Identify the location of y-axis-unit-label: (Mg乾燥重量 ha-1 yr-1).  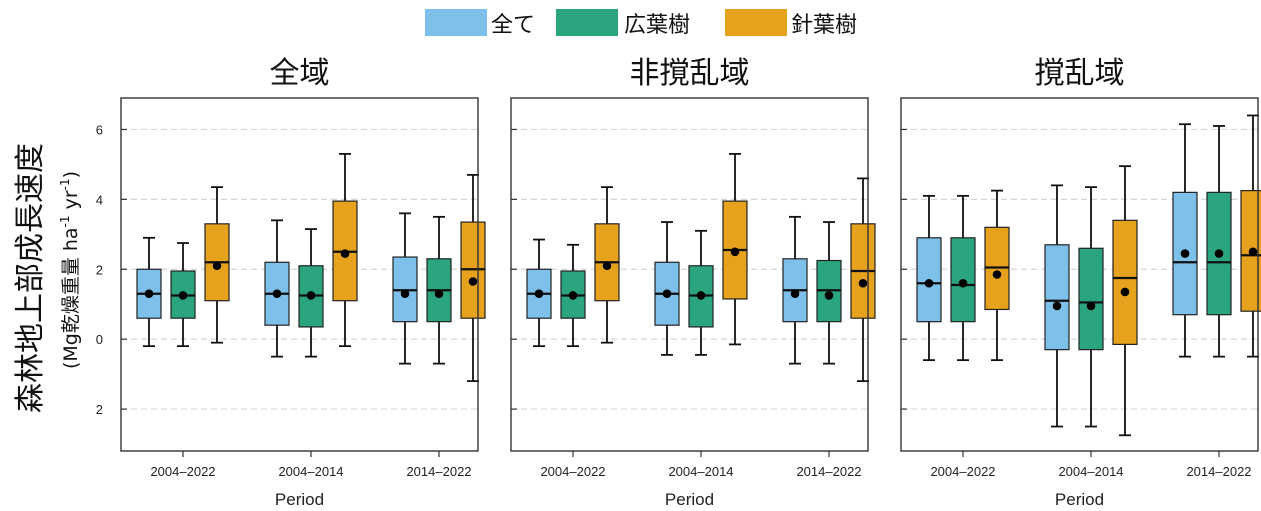
(70, 270).